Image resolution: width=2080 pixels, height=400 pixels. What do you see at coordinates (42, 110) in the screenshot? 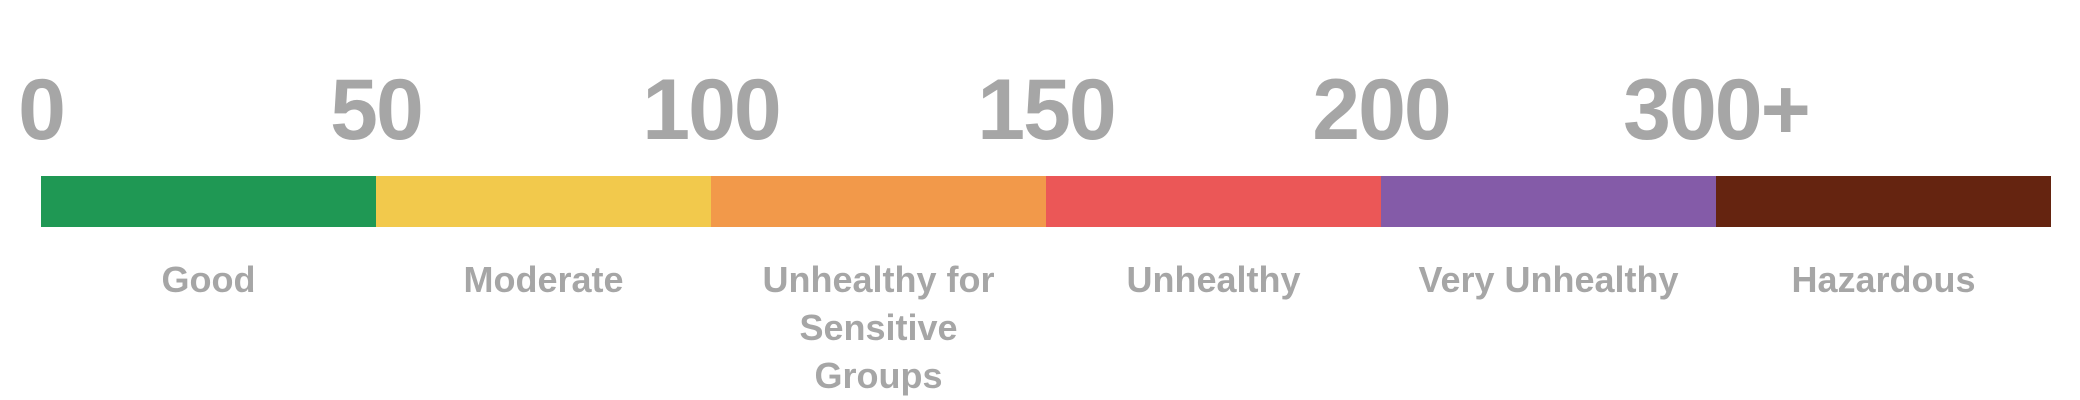
I see `breakpoint-label: 0` at bounding box center [42, 110].